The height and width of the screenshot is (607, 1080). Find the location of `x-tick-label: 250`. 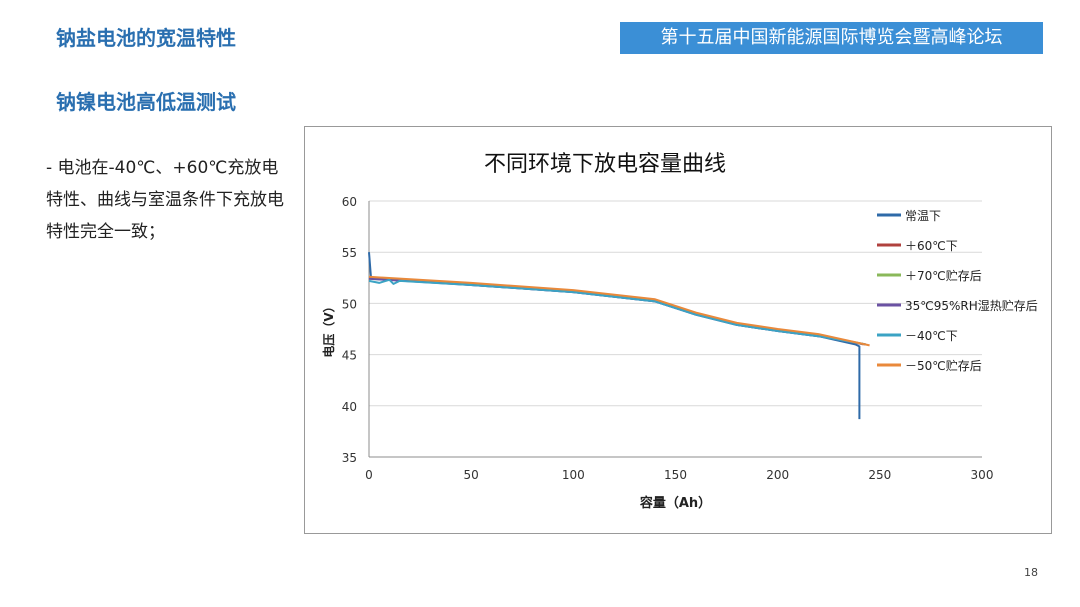

x-tick-label: 250 is located at coordinates (879, 475).